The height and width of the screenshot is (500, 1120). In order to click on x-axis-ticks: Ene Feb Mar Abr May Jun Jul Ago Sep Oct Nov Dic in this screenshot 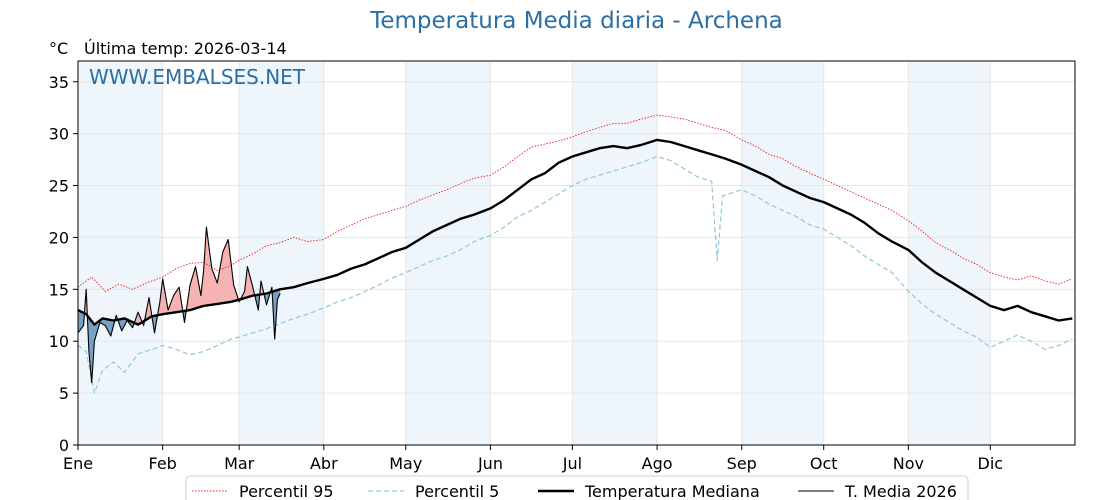, I will do `click(533, 459)`.